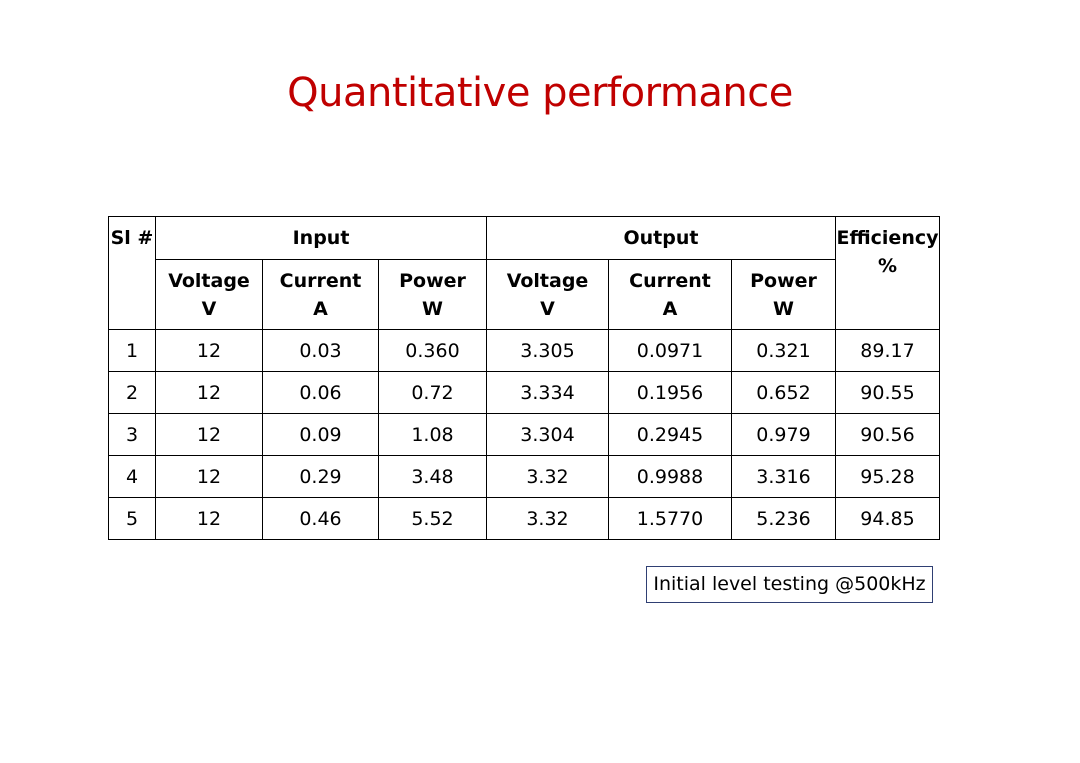 The width and height of the screenshot is (1080, 763). What do you see at coordinates (887, 266) in the screenshot?
I see `efficiency-header-unit: %` at bounding box center [887, 266].